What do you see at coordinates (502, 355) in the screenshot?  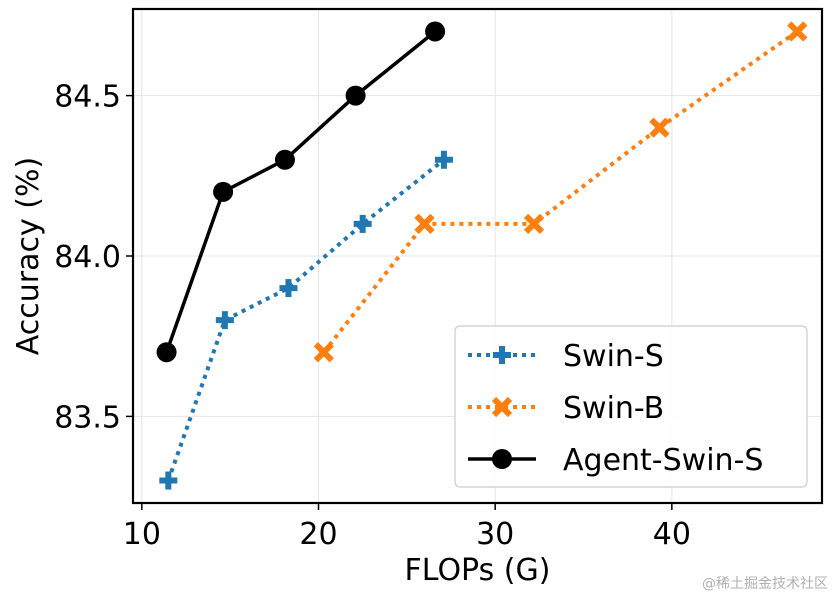 I see `legend-swin-s-marker` at bounding box center [502, 355].